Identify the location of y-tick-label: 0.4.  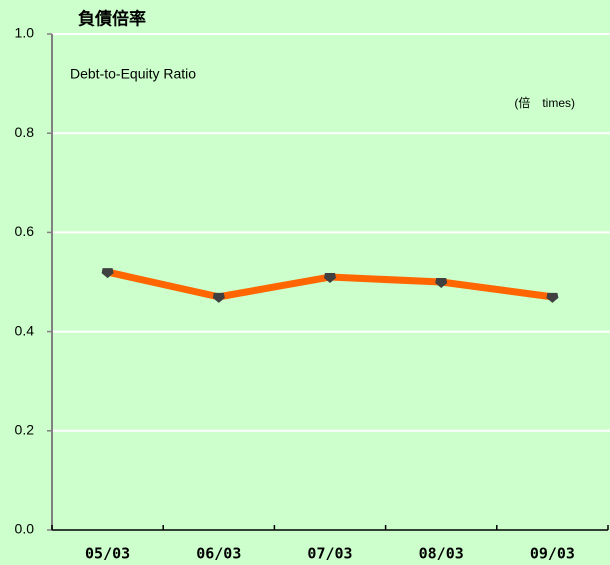
(25, 330).